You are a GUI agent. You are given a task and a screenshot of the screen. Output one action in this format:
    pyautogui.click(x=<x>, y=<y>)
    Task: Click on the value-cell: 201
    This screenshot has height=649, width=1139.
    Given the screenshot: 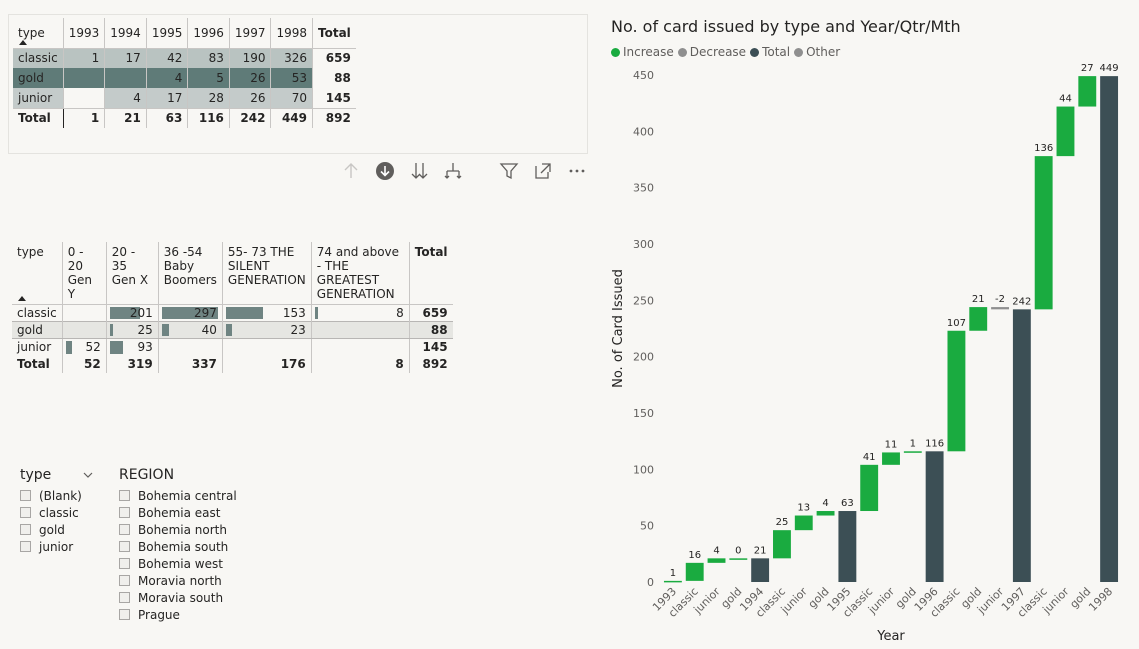 What is the action you would take?
    pyautogui.click(x=132, y=313)
    